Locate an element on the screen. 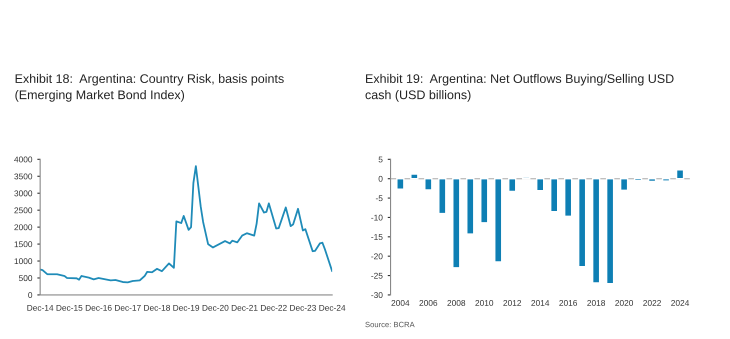 This screenshot has height=339, width=730. y-tick-label: -20 is located at coordinates (377, 256).